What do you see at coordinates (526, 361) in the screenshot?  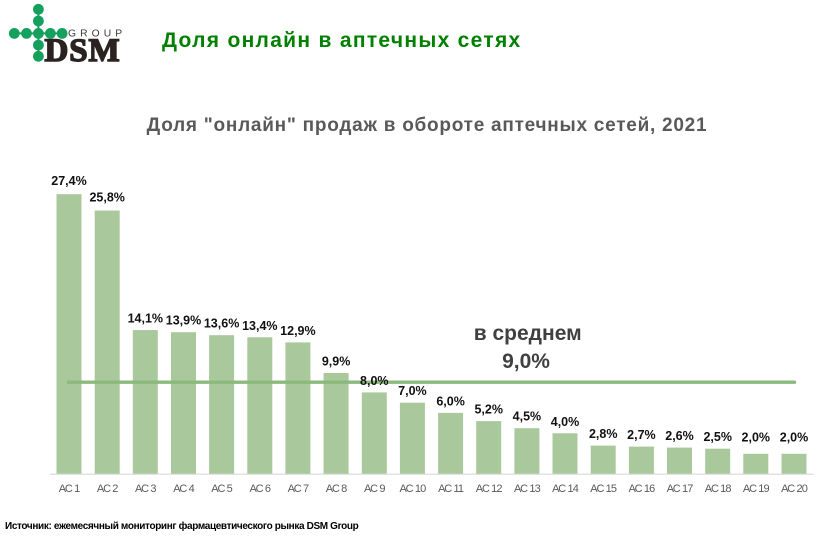 I see `svg-text: 9,0%` at bounding box center [526, 361].